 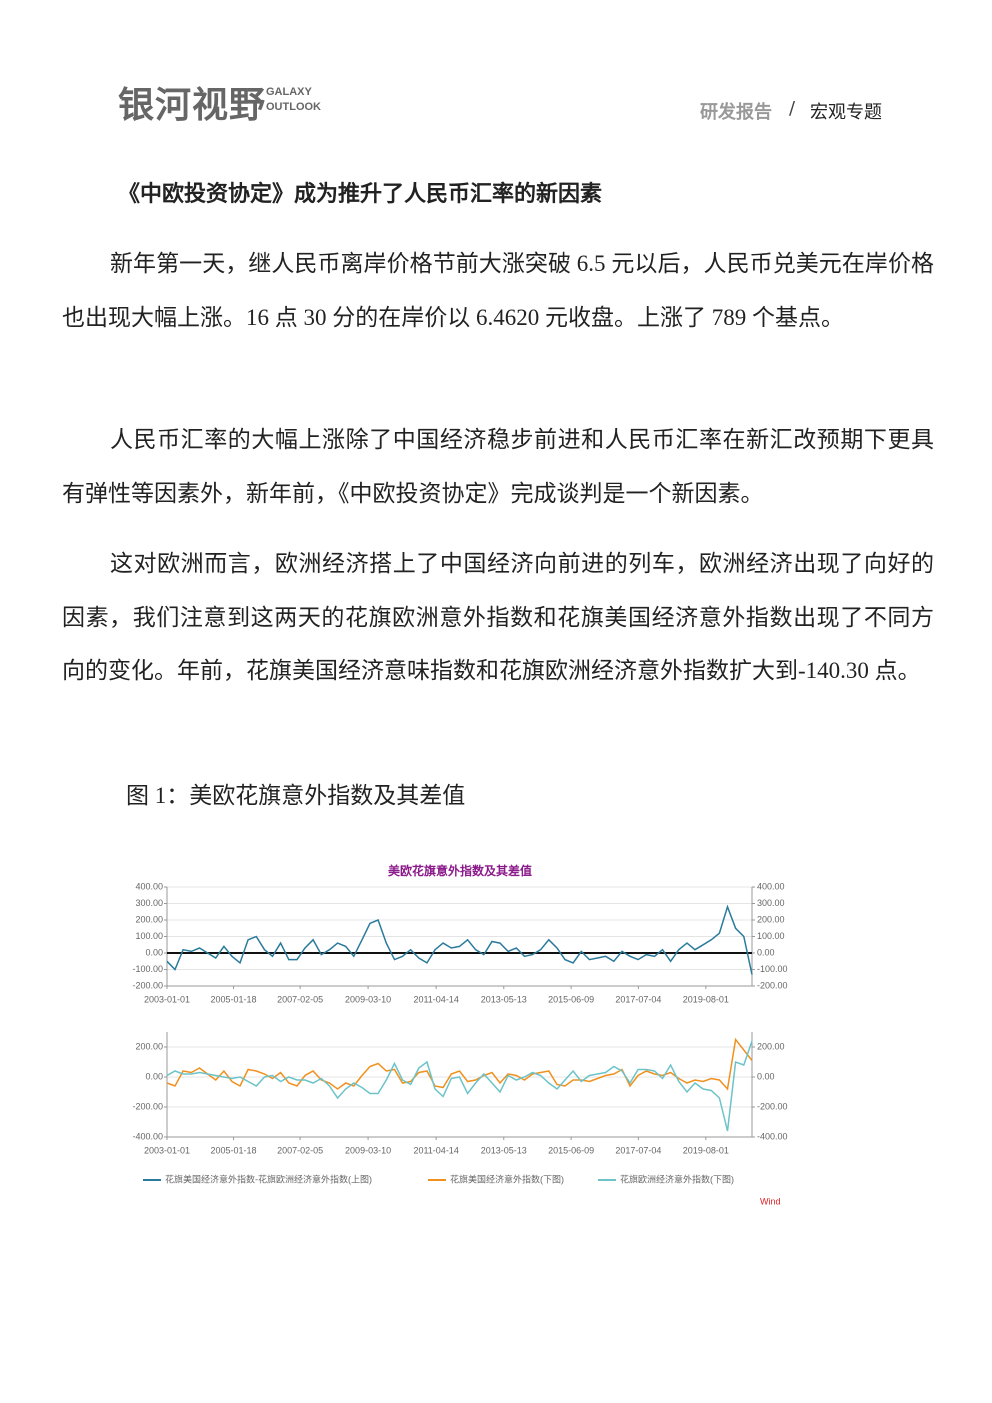 What do you see at coordinates (192, 105) in the screenshot?
I see `logo: 银河视野` at bounding box center [192, 105].